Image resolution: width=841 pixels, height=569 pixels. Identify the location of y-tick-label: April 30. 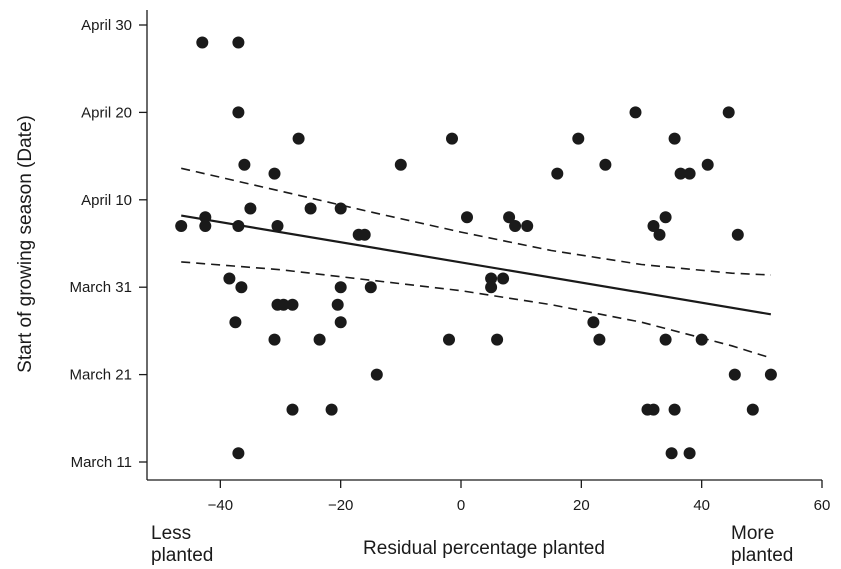
(106, 25).